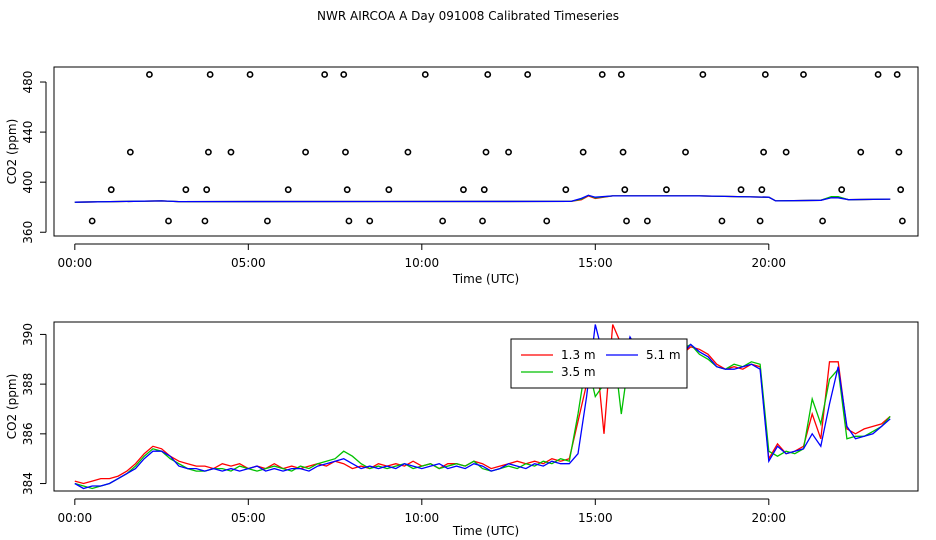 The width and height of the screenshot is (936, 540). Describe the element at coordinates (28, 433) in the screenshot. I see `y-tick-label: 386` at that location.